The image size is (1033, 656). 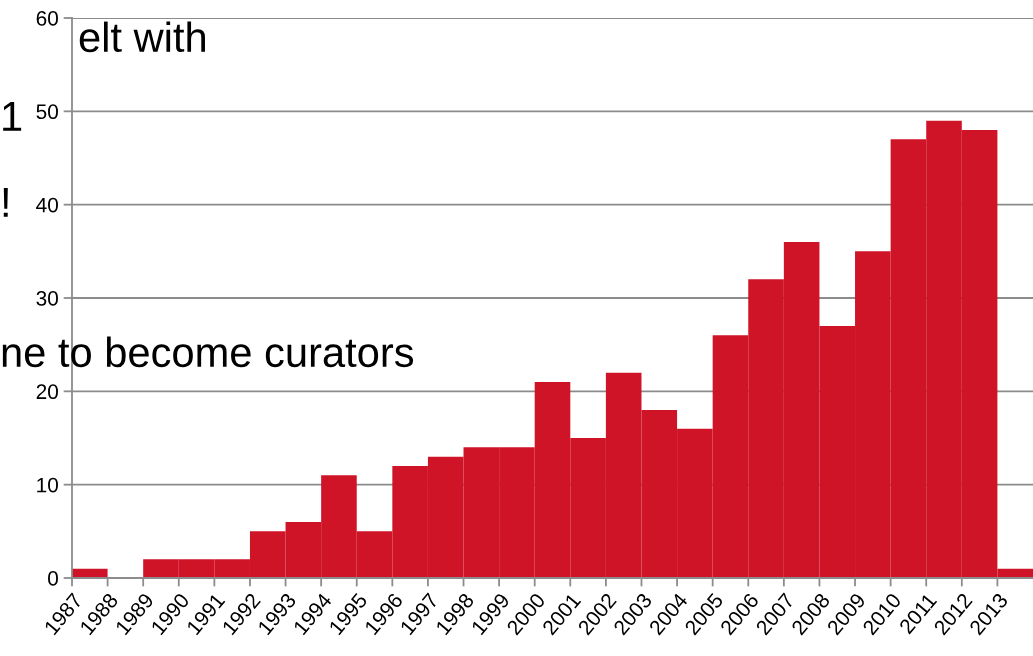 I want to click on text: 1, so click(x=12, y=116).